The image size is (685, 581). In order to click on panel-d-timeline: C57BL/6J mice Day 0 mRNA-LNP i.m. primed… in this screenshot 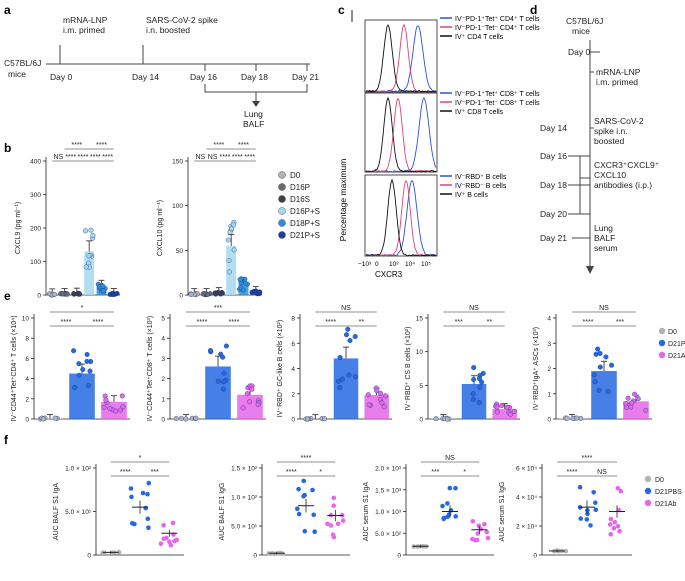, I will do `click(600, 145)`.